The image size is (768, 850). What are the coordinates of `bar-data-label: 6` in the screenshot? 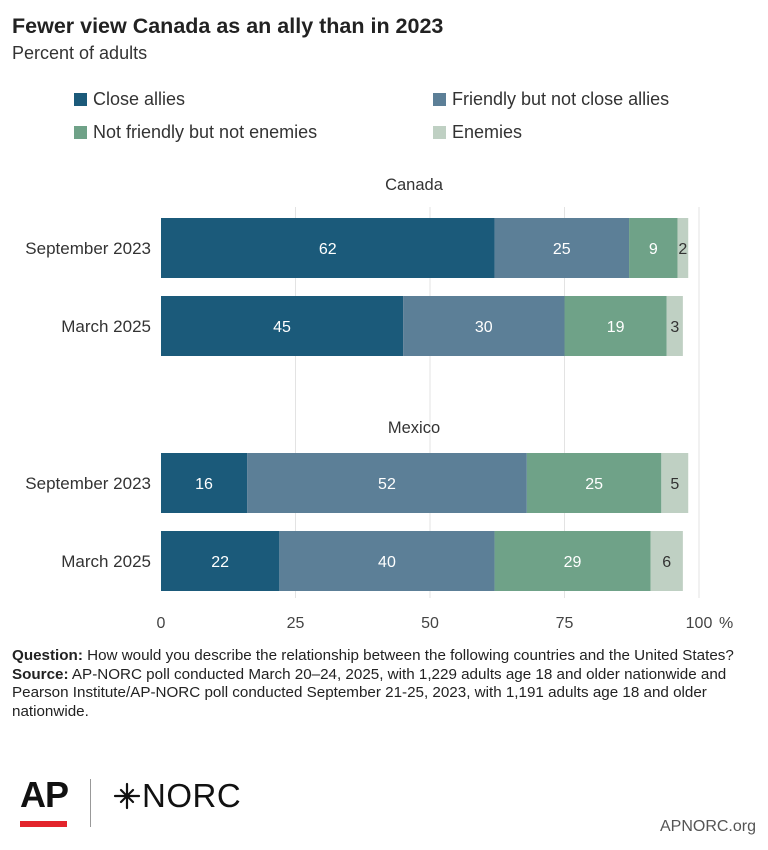 It's located at (666, 562).